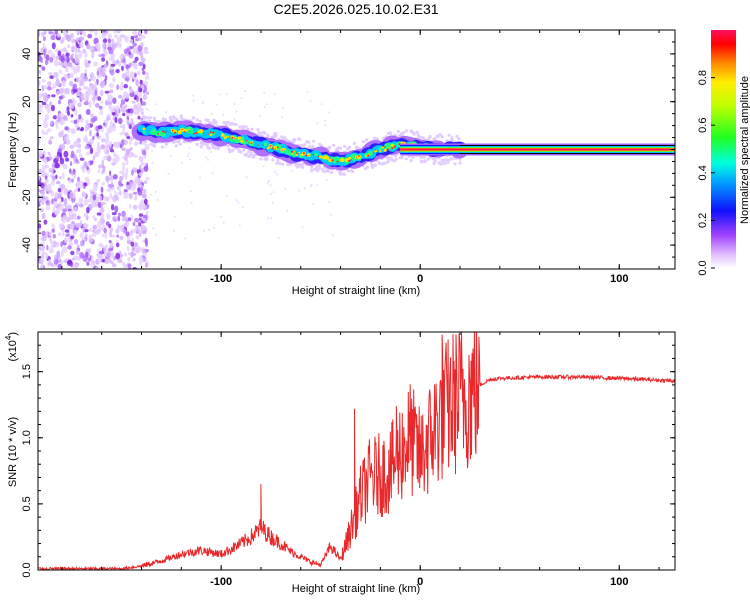 This screenshot has width=750, height=600. What do you see at coordinates (703, 267) in the screenshot?
I see `colorbar-tick-label: 0.0` at bounding box center [703, 267].